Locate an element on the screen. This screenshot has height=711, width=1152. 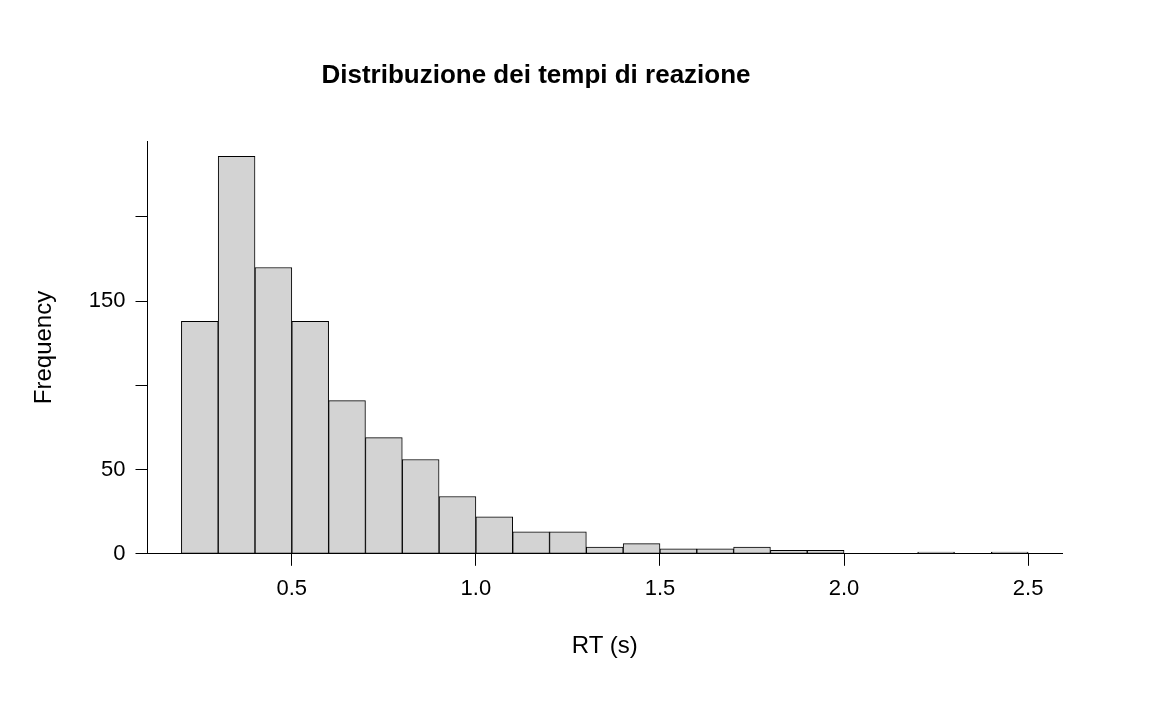
y-tick-label: 50 is located at coordinates (113, 468).